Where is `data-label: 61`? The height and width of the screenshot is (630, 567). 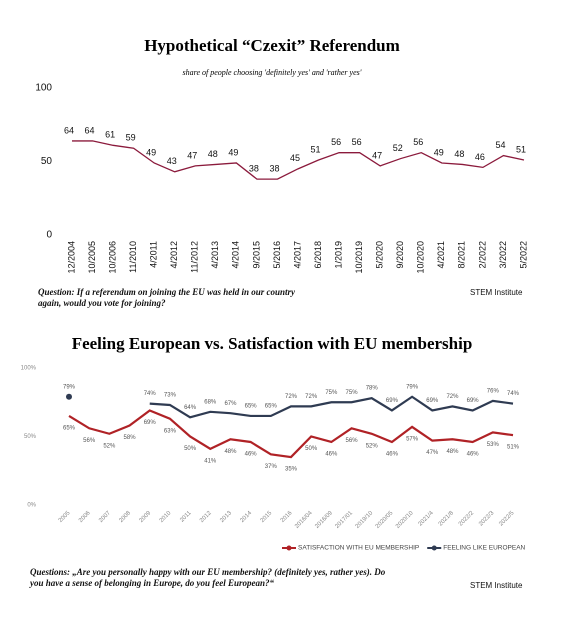
data-label: 61 is located at coordinates (110, 135).